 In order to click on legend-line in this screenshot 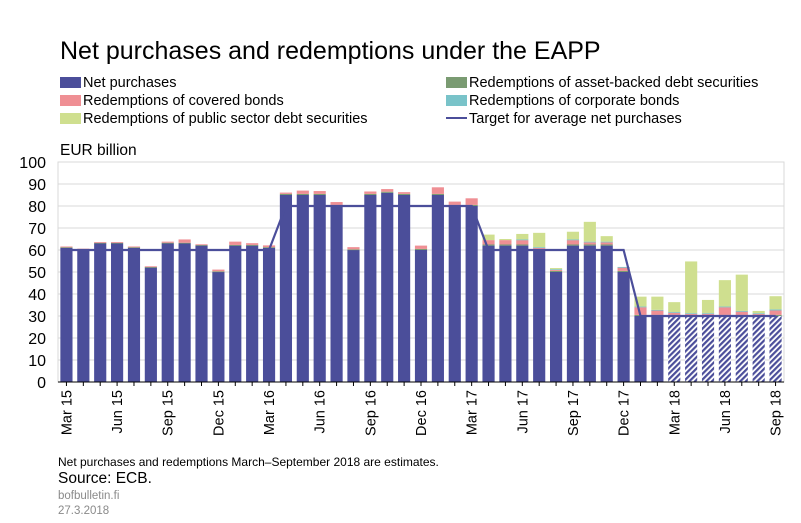, I will do `click(456, 118)`.